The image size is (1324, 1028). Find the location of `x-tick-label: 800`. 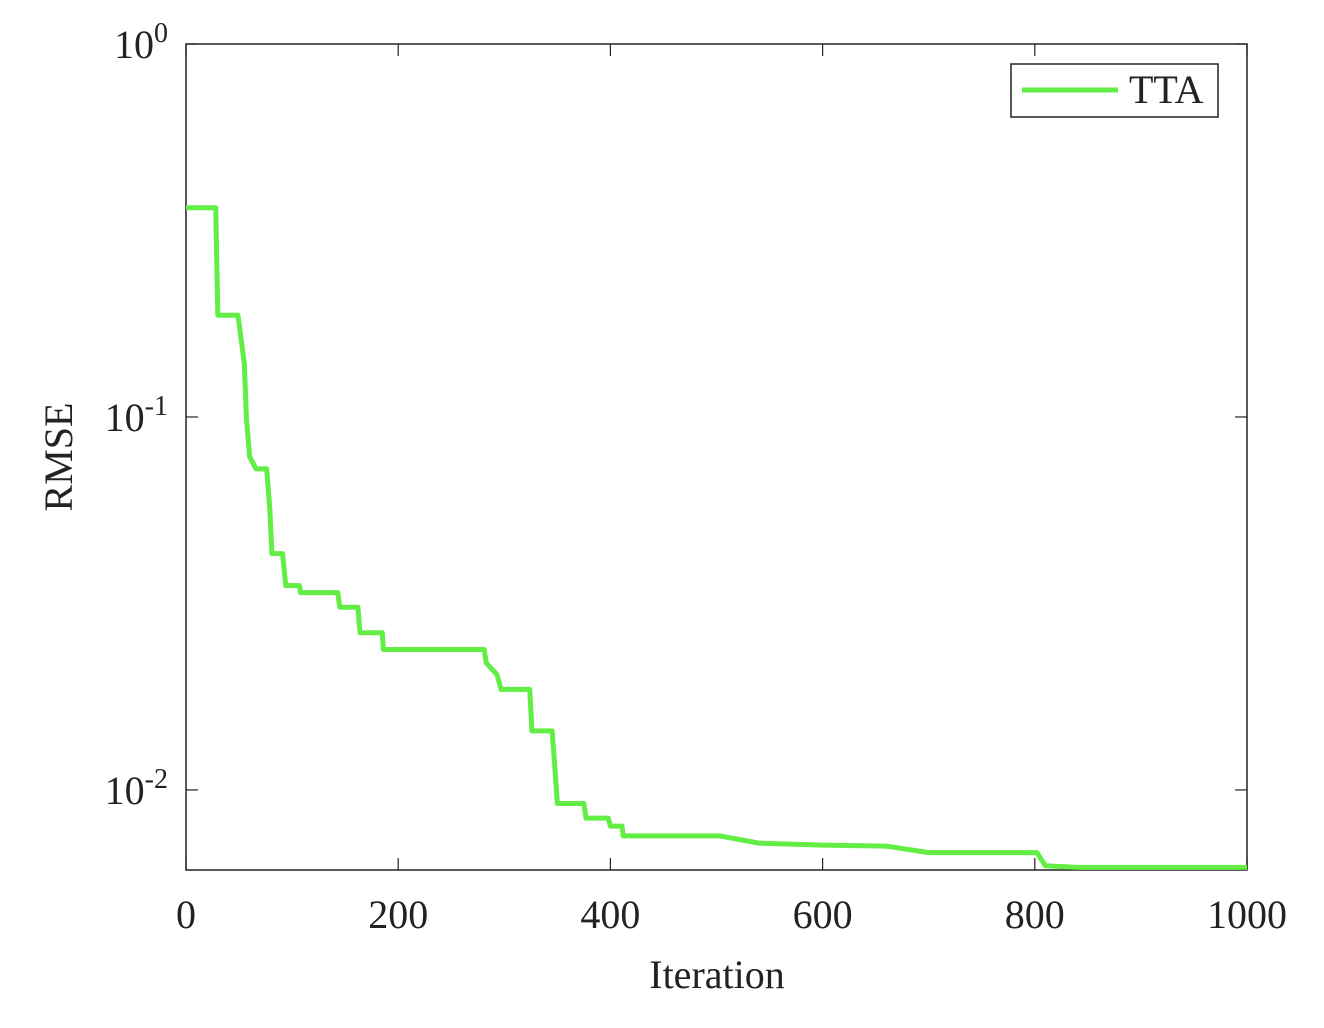

x-tick-label: 800 is located at coordinates (1035, 914).